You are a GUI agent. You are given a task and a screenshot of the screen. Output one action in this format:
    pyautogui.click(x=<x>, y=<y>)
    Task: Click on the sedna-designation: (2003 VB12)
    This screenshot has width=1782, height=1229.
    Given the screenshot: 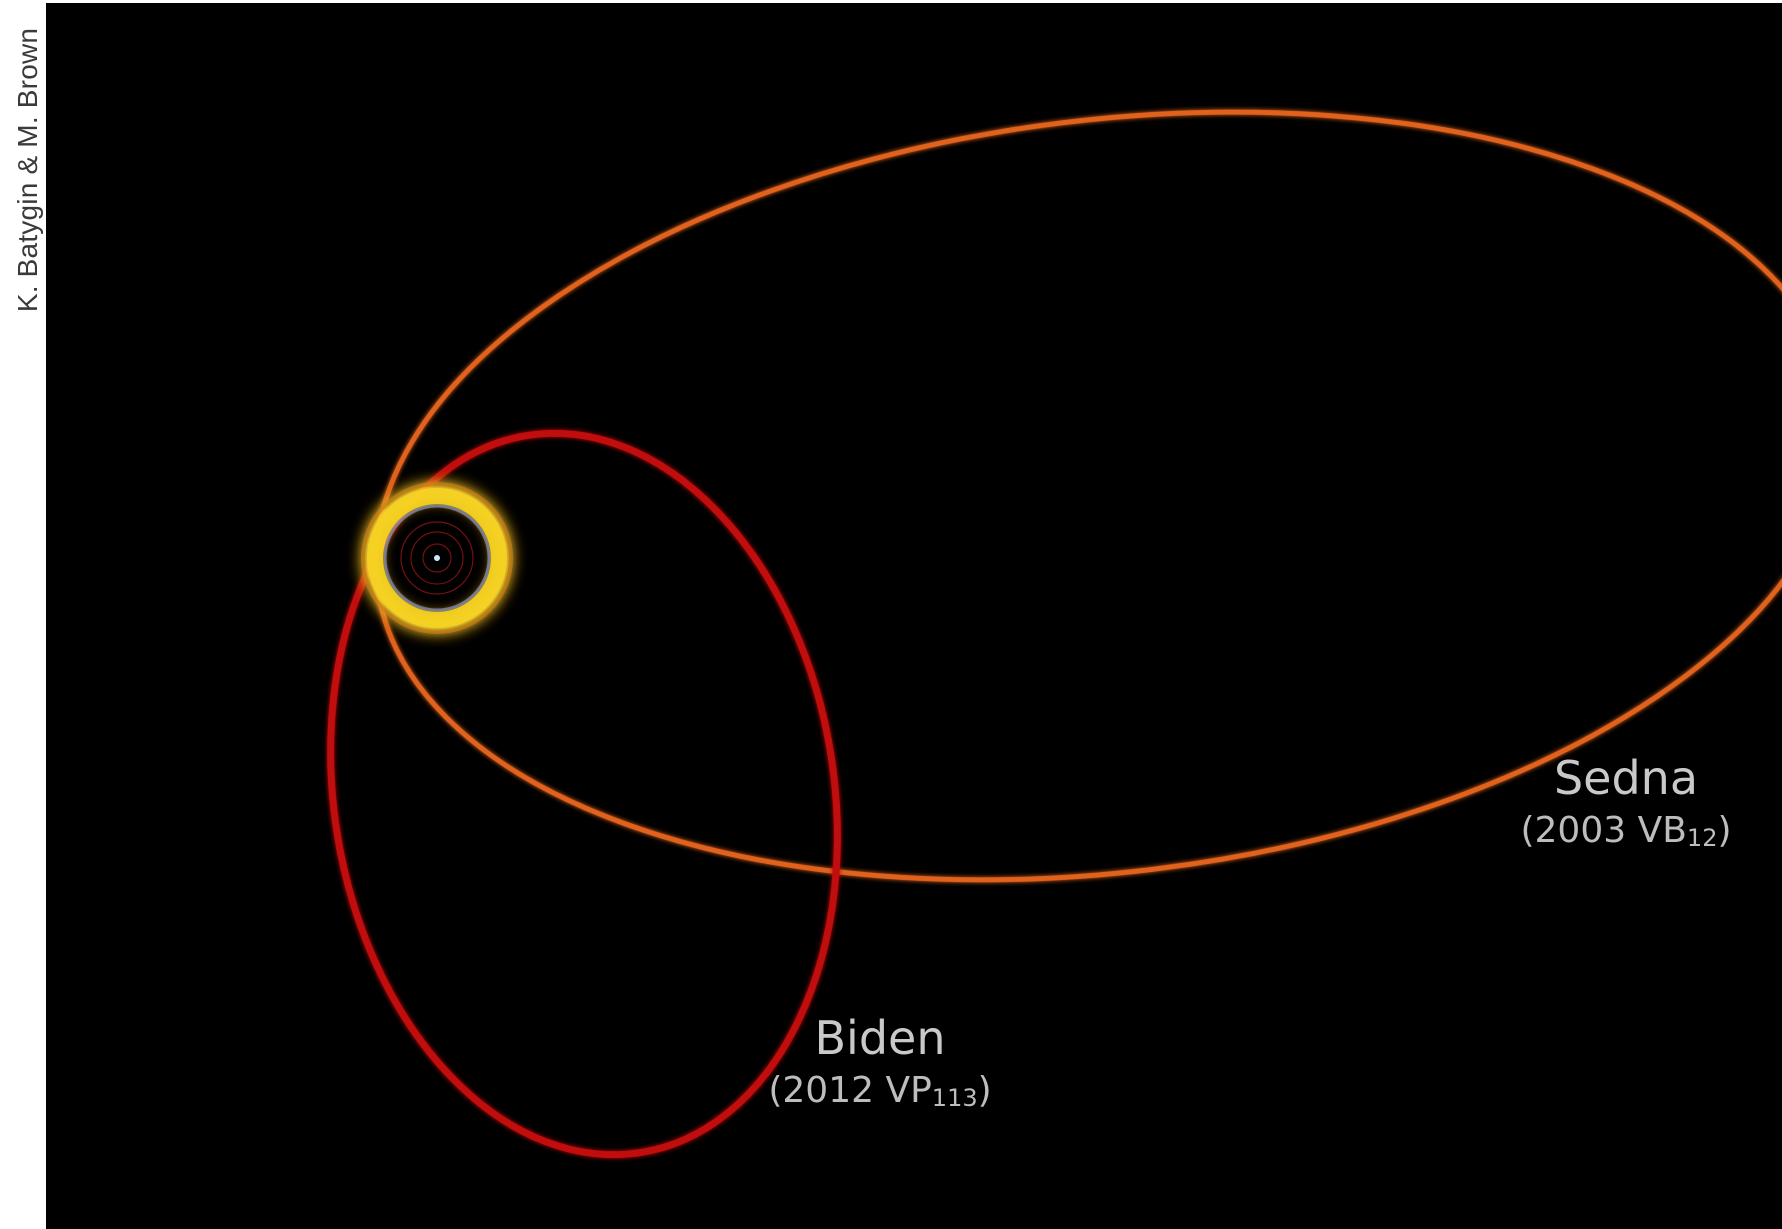 What is the action you would take?
    pyautogui.click(x=1626, y=831)
    